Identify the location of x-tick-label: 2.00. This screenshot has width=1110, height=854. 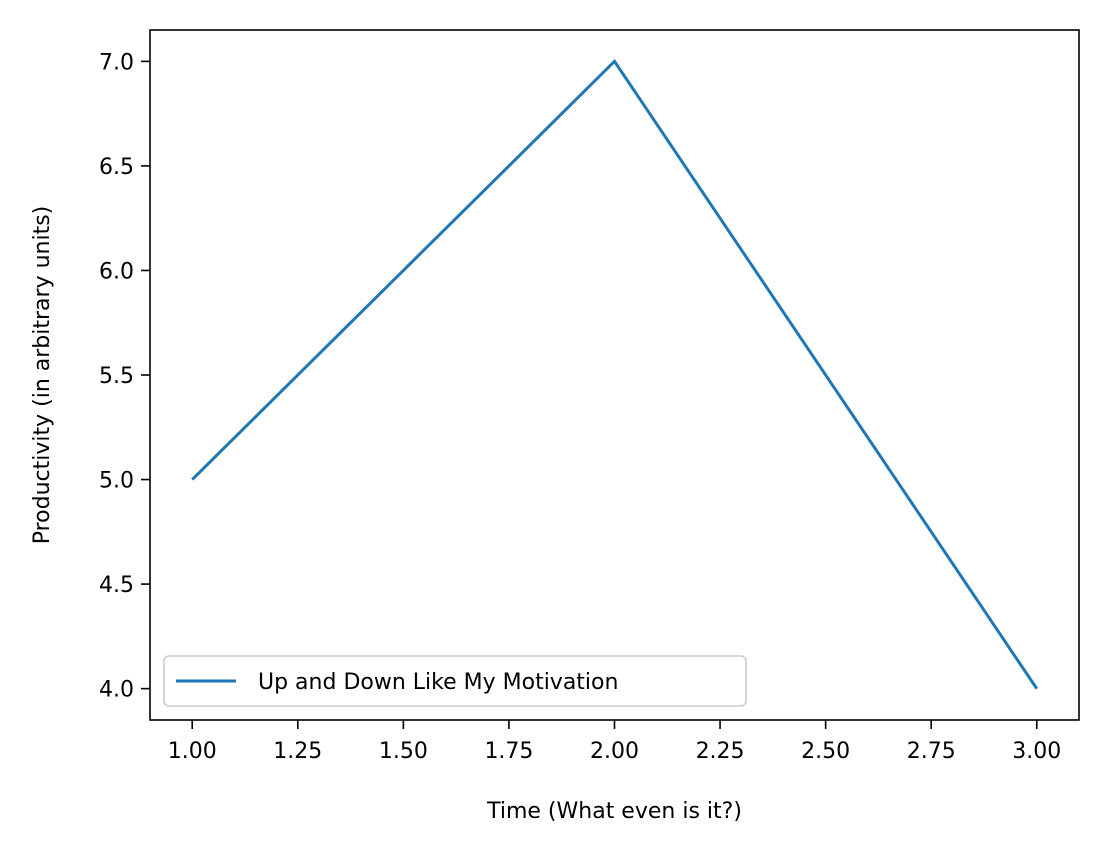
(614, 751).